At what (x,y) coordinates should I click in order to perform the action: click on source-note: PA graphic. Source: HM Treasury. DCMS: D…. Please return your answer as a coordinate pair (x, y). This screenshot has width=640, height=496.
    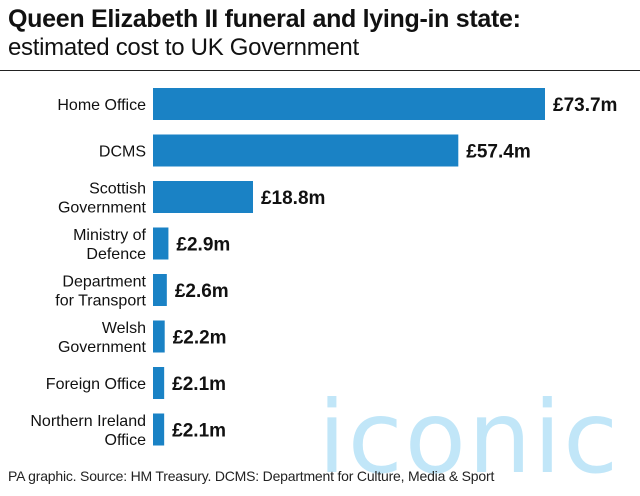
    Looking at the image, I should click on (251, 476).